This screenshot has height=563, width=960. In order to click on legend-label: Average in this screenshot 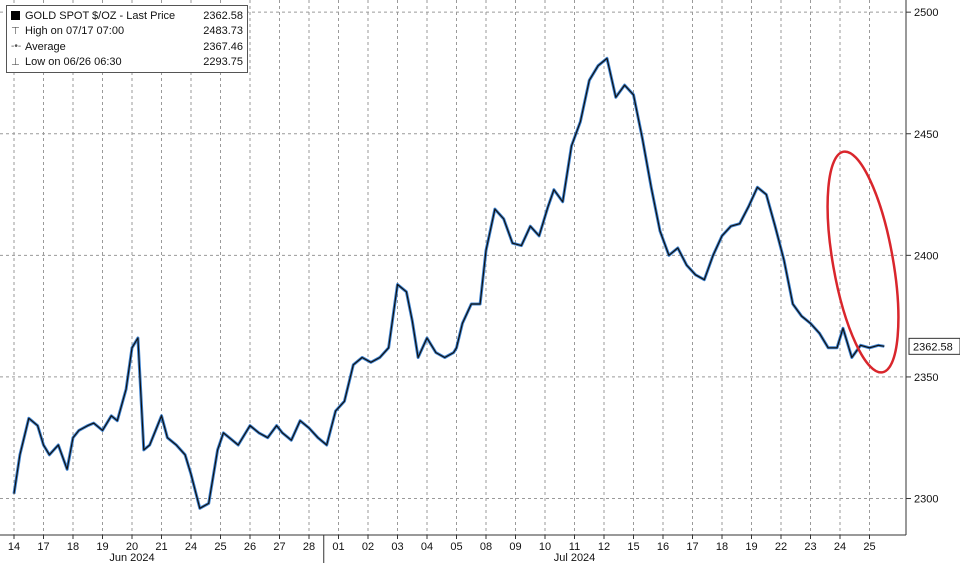, I will do `click(45, 46)`.